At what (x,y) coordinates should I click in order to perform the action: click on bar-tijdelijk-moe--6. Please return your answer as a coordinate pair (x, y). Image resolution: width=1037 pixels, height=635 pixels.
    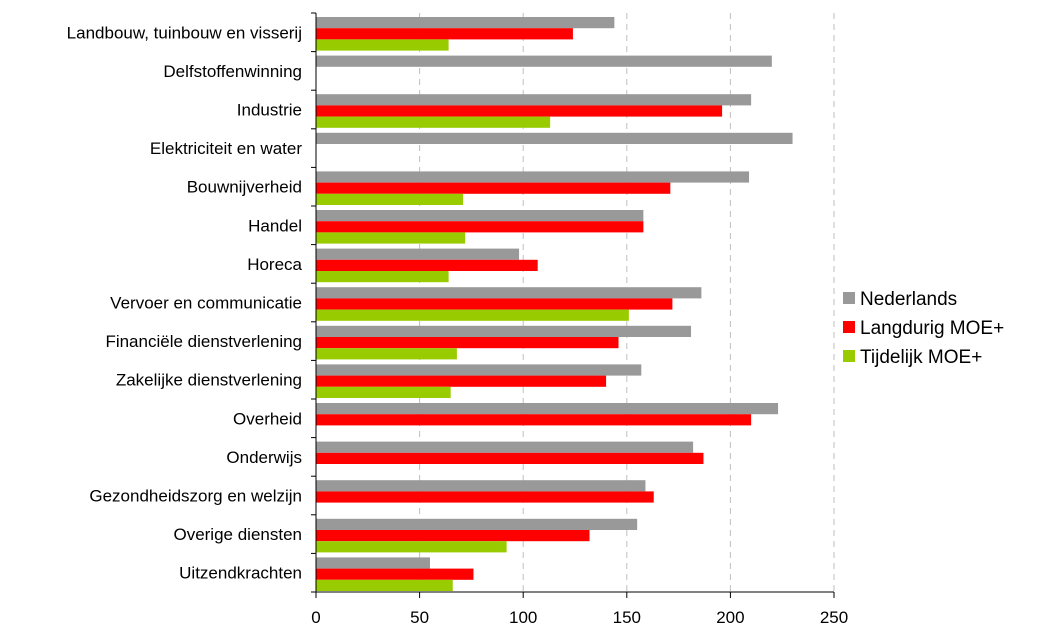
    Looking at the image, I should click on (382, 277).